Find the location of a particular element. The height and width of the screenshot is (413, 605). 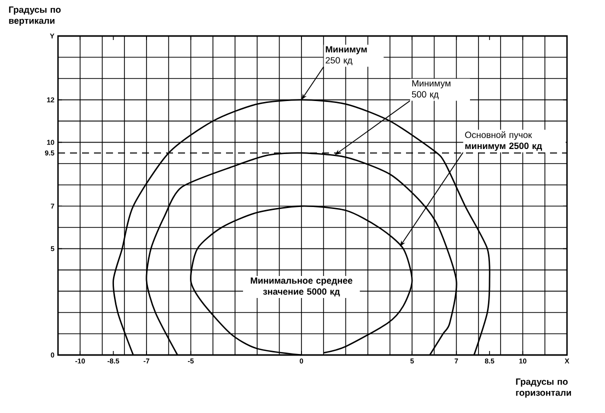

x-axis-title: Градусы по горизонтали is located at coordinates (543, 388).